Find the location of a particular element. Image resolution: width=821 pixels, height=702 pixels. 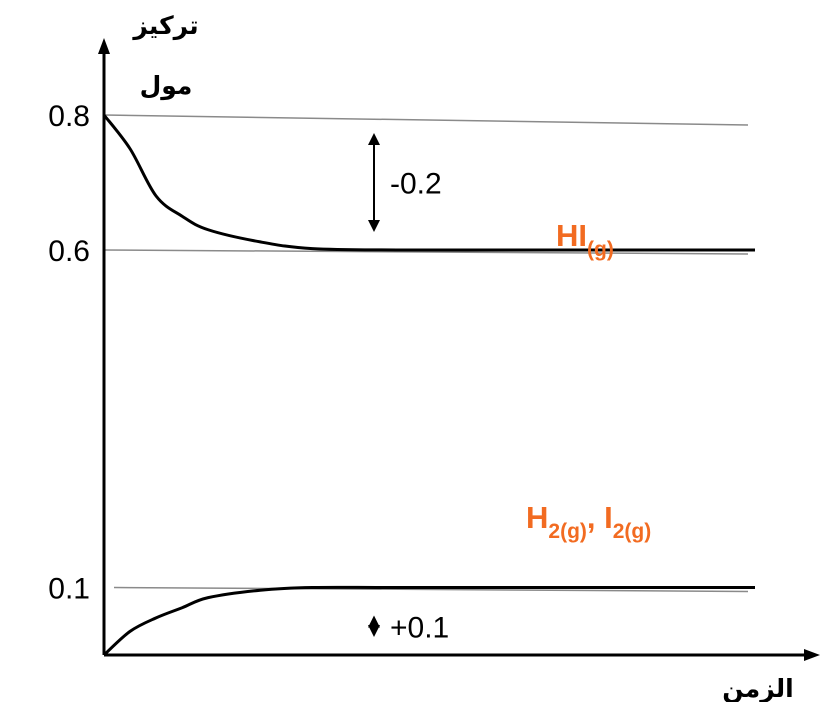

y-axis-arrow-icon is located at coordinates (104, 46).